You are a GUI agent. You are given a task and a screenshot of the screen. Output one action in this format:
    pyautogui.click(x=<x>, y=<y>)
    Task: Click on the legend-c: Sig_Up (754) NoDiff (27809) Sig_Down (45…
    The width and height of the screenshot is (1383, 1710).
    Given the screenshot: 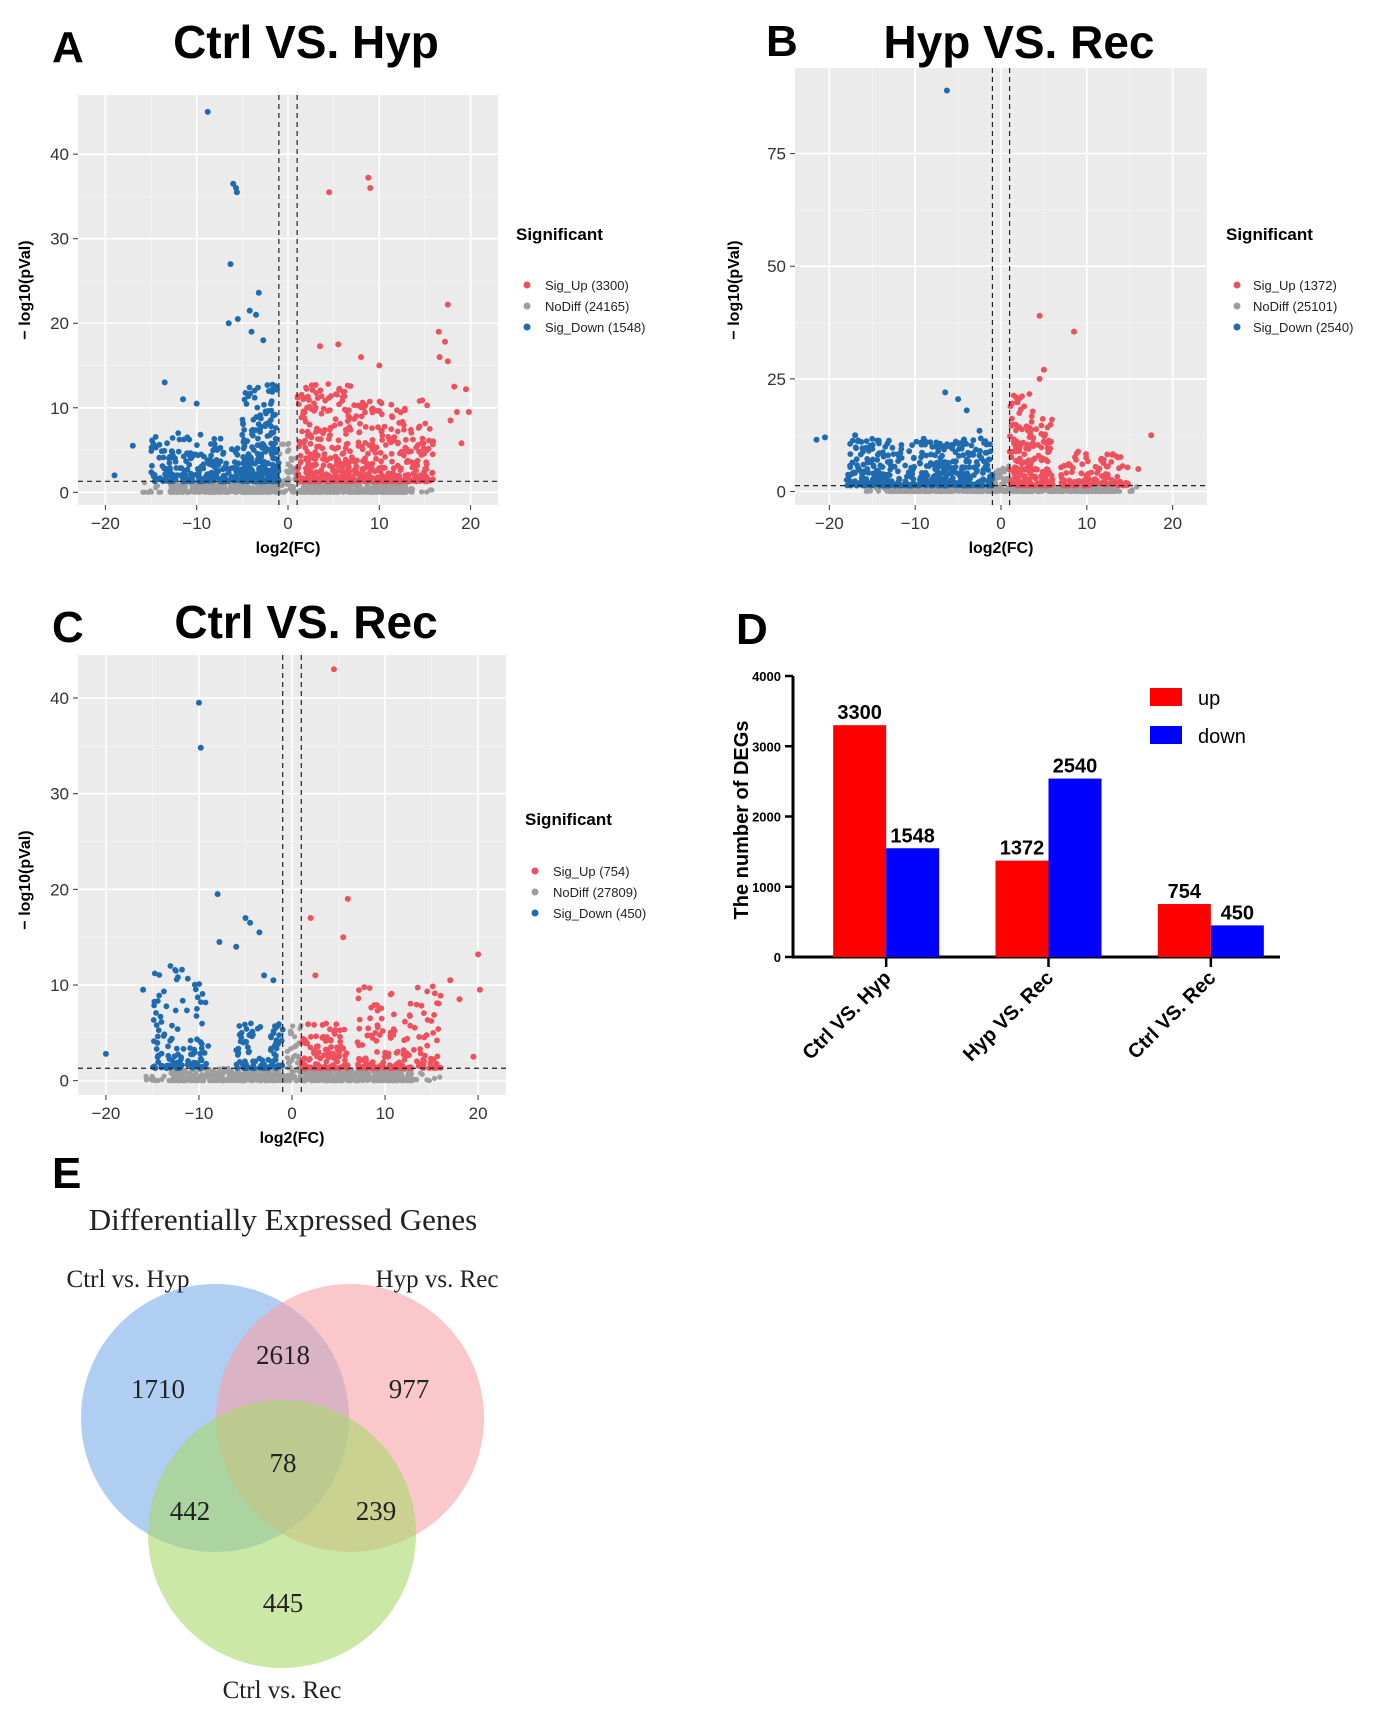 What is the action you would take?
    pyautogui.click(x=588, y=892)
    